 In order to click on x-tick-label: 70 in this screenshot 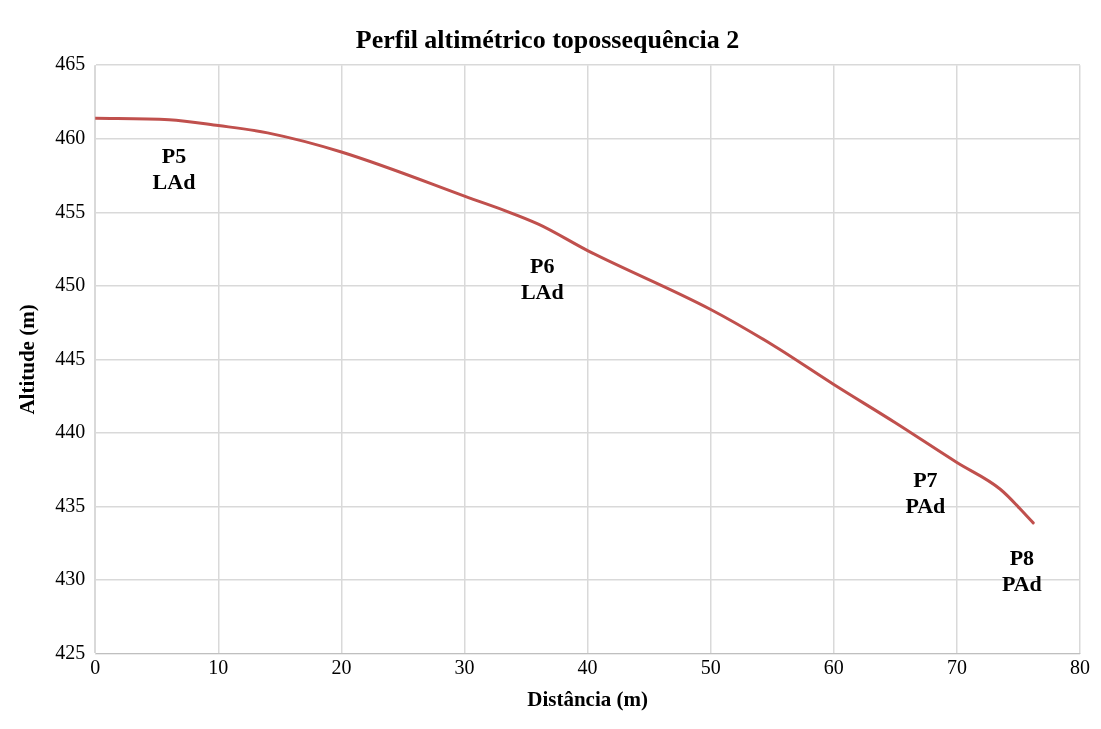, I will do `click(956, 667)`.